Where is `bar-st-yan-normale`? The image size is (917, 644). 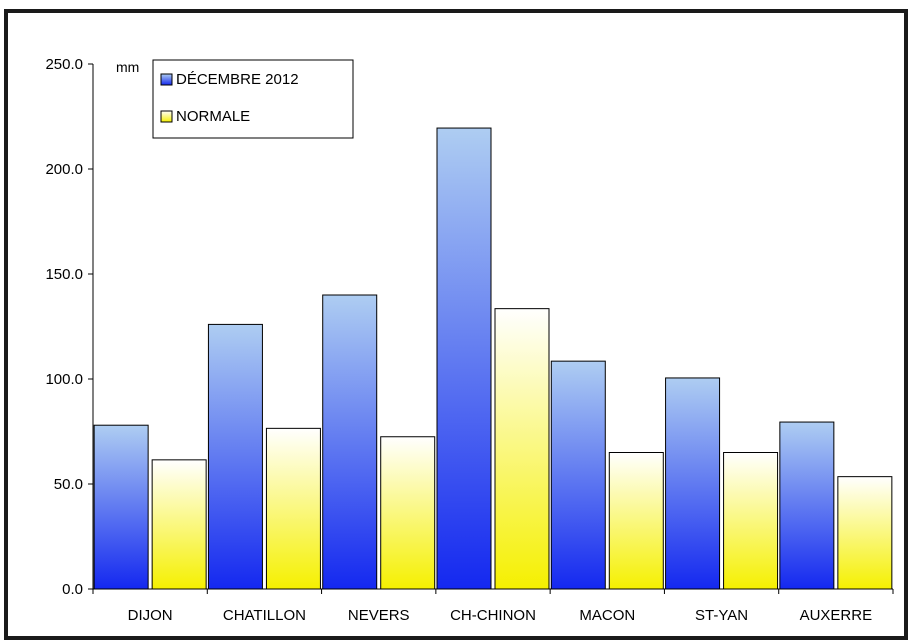 bar-st-yan-normale is located at coordinates (751, 521).